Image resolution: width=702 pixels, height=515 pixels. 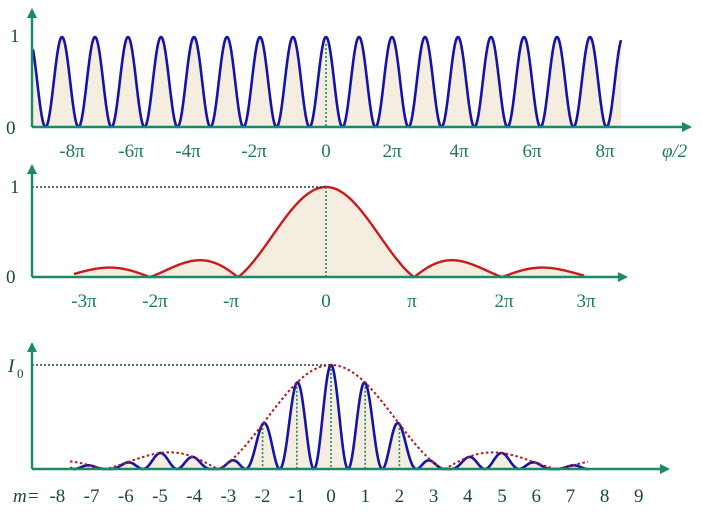 I want to click on panel-2-x-tick: -3π, so click(x=84, y=301).